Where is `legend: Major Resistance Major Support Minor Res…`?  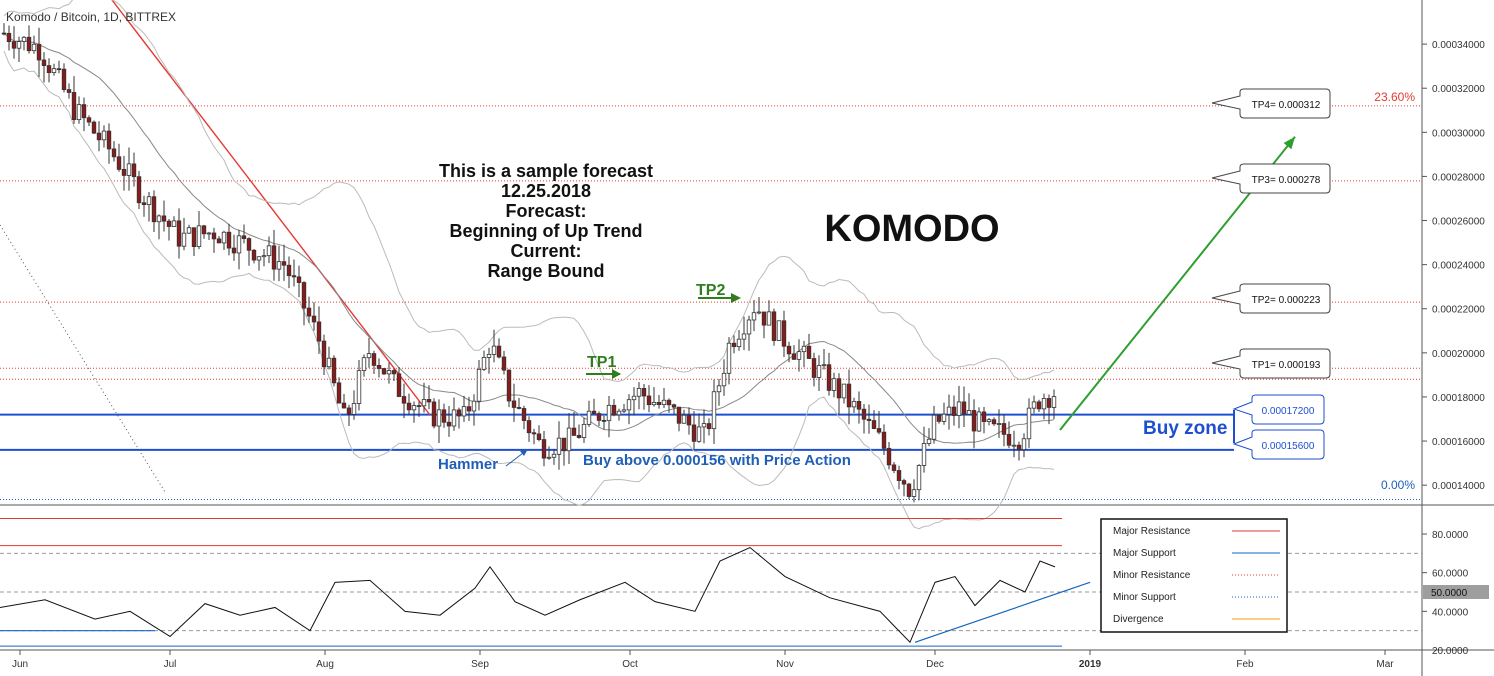
legend: Major Resistance Major Support Minor Res… is located at coordinates (1194, 575).